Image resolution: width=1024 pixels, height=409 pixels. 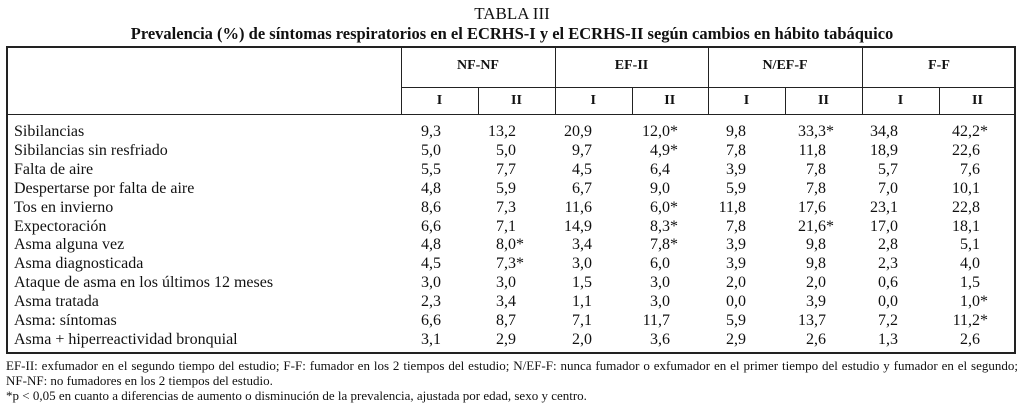 I want to click on table-cell: 3,1, so click(x=431, y=339).